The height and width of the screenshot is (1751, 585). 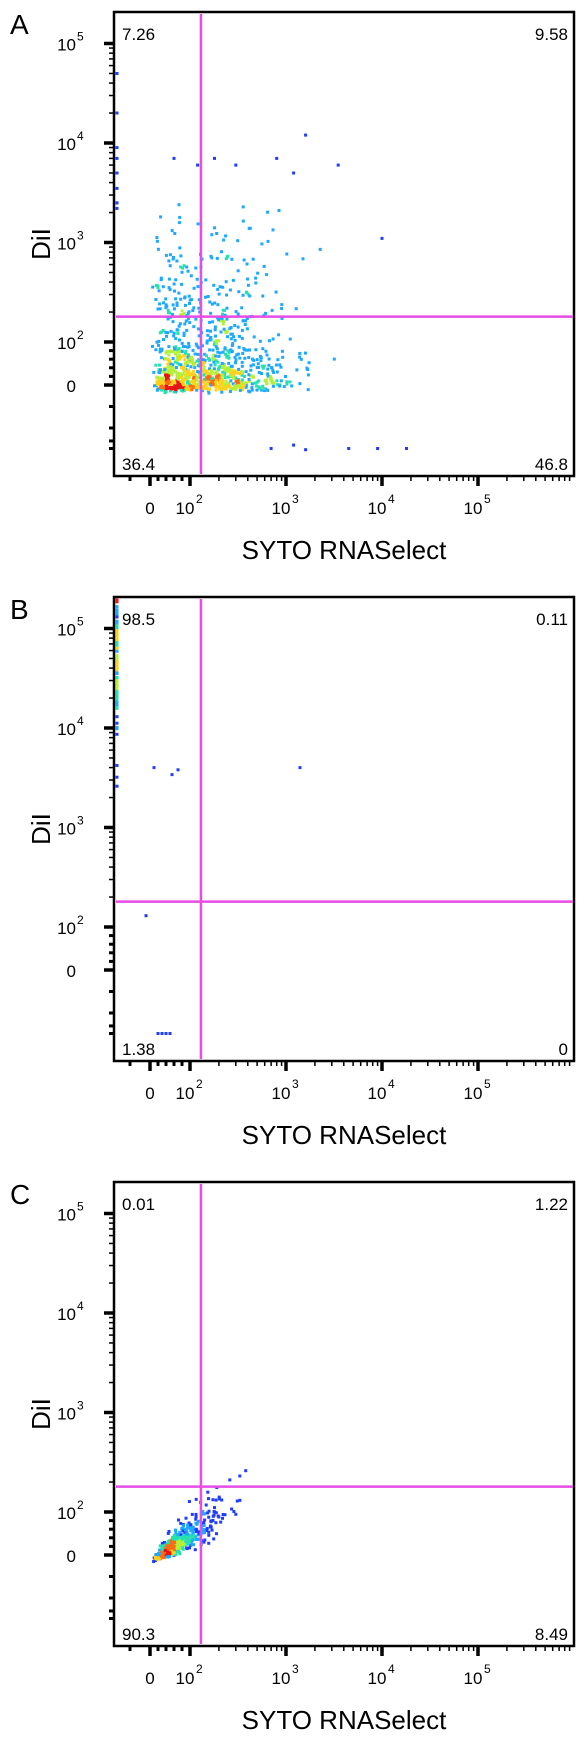 What do you see at coordinates (71, 971) in the screenshot?
I see `y-tick-label: 0` at bounding box center [71, 971].